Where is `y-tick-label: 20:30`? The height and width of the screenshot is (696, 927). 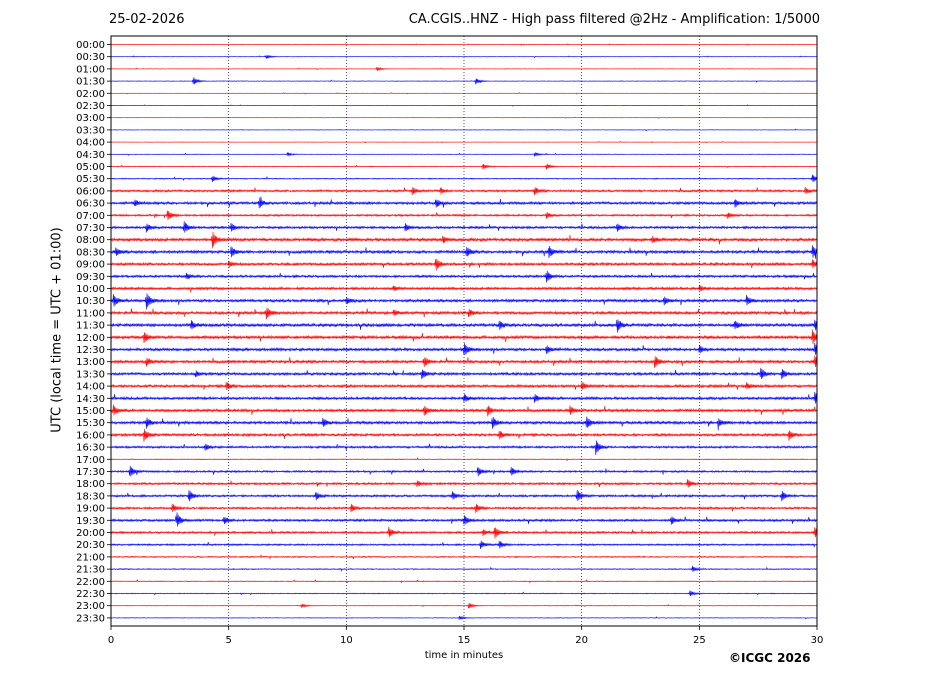
y-tick-label: 20:30 is located at coordinates (90, 545).